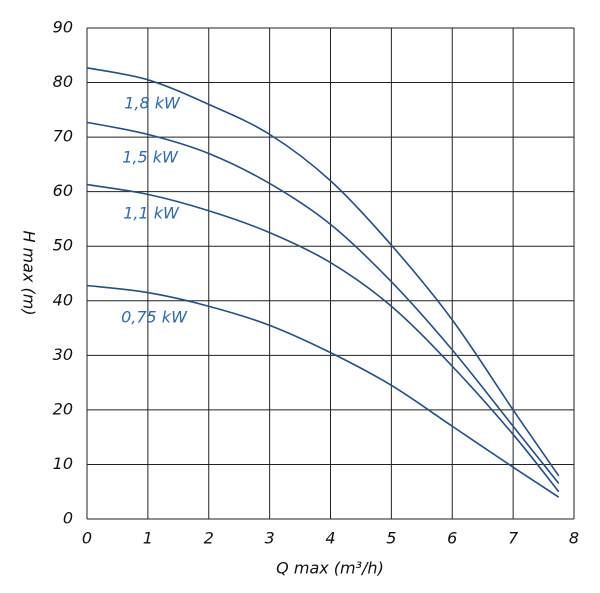 The height and width of the screenshot is (593, 600). What do you see at coordinates (148, 538) in the screenshot?
I see `x-tick-label: 1` at bounding box center [148, 538].